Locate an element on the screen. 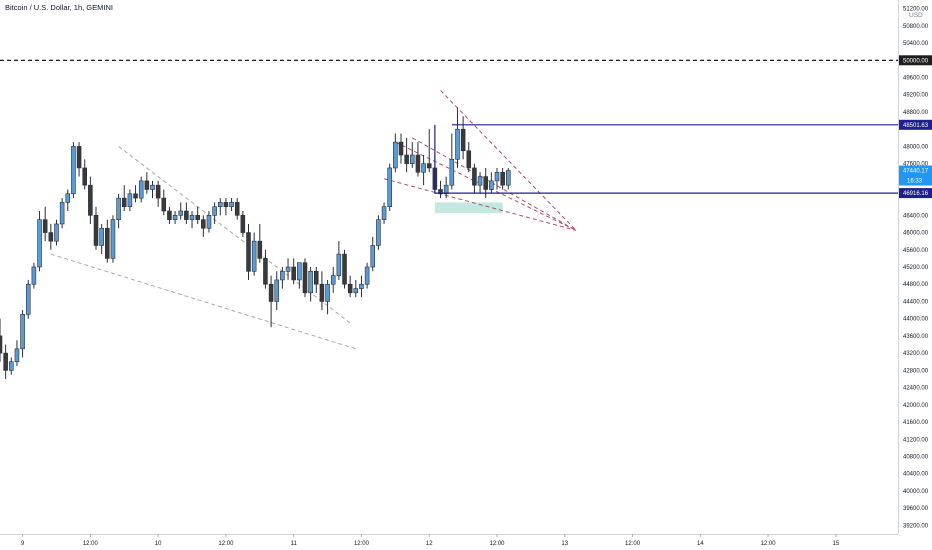 The width and height of the screenshot is (932, 550). y-tick-label: 49200.00 is located at coordinates (916, 96).